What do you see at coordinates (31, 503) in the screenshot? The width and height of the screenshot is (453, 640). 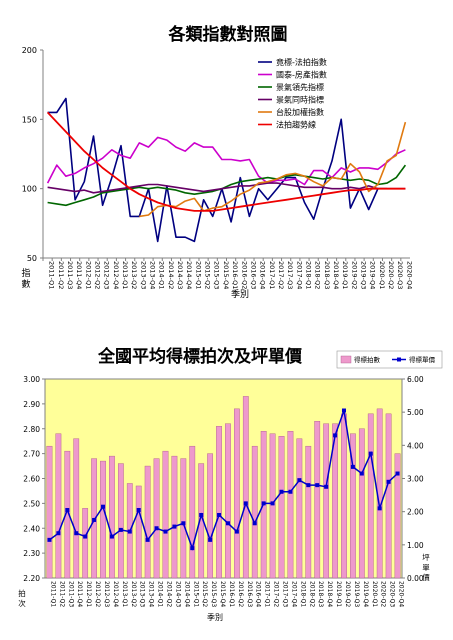 I see `y-tick-label: 2.50` at bounding box center [31, 503].